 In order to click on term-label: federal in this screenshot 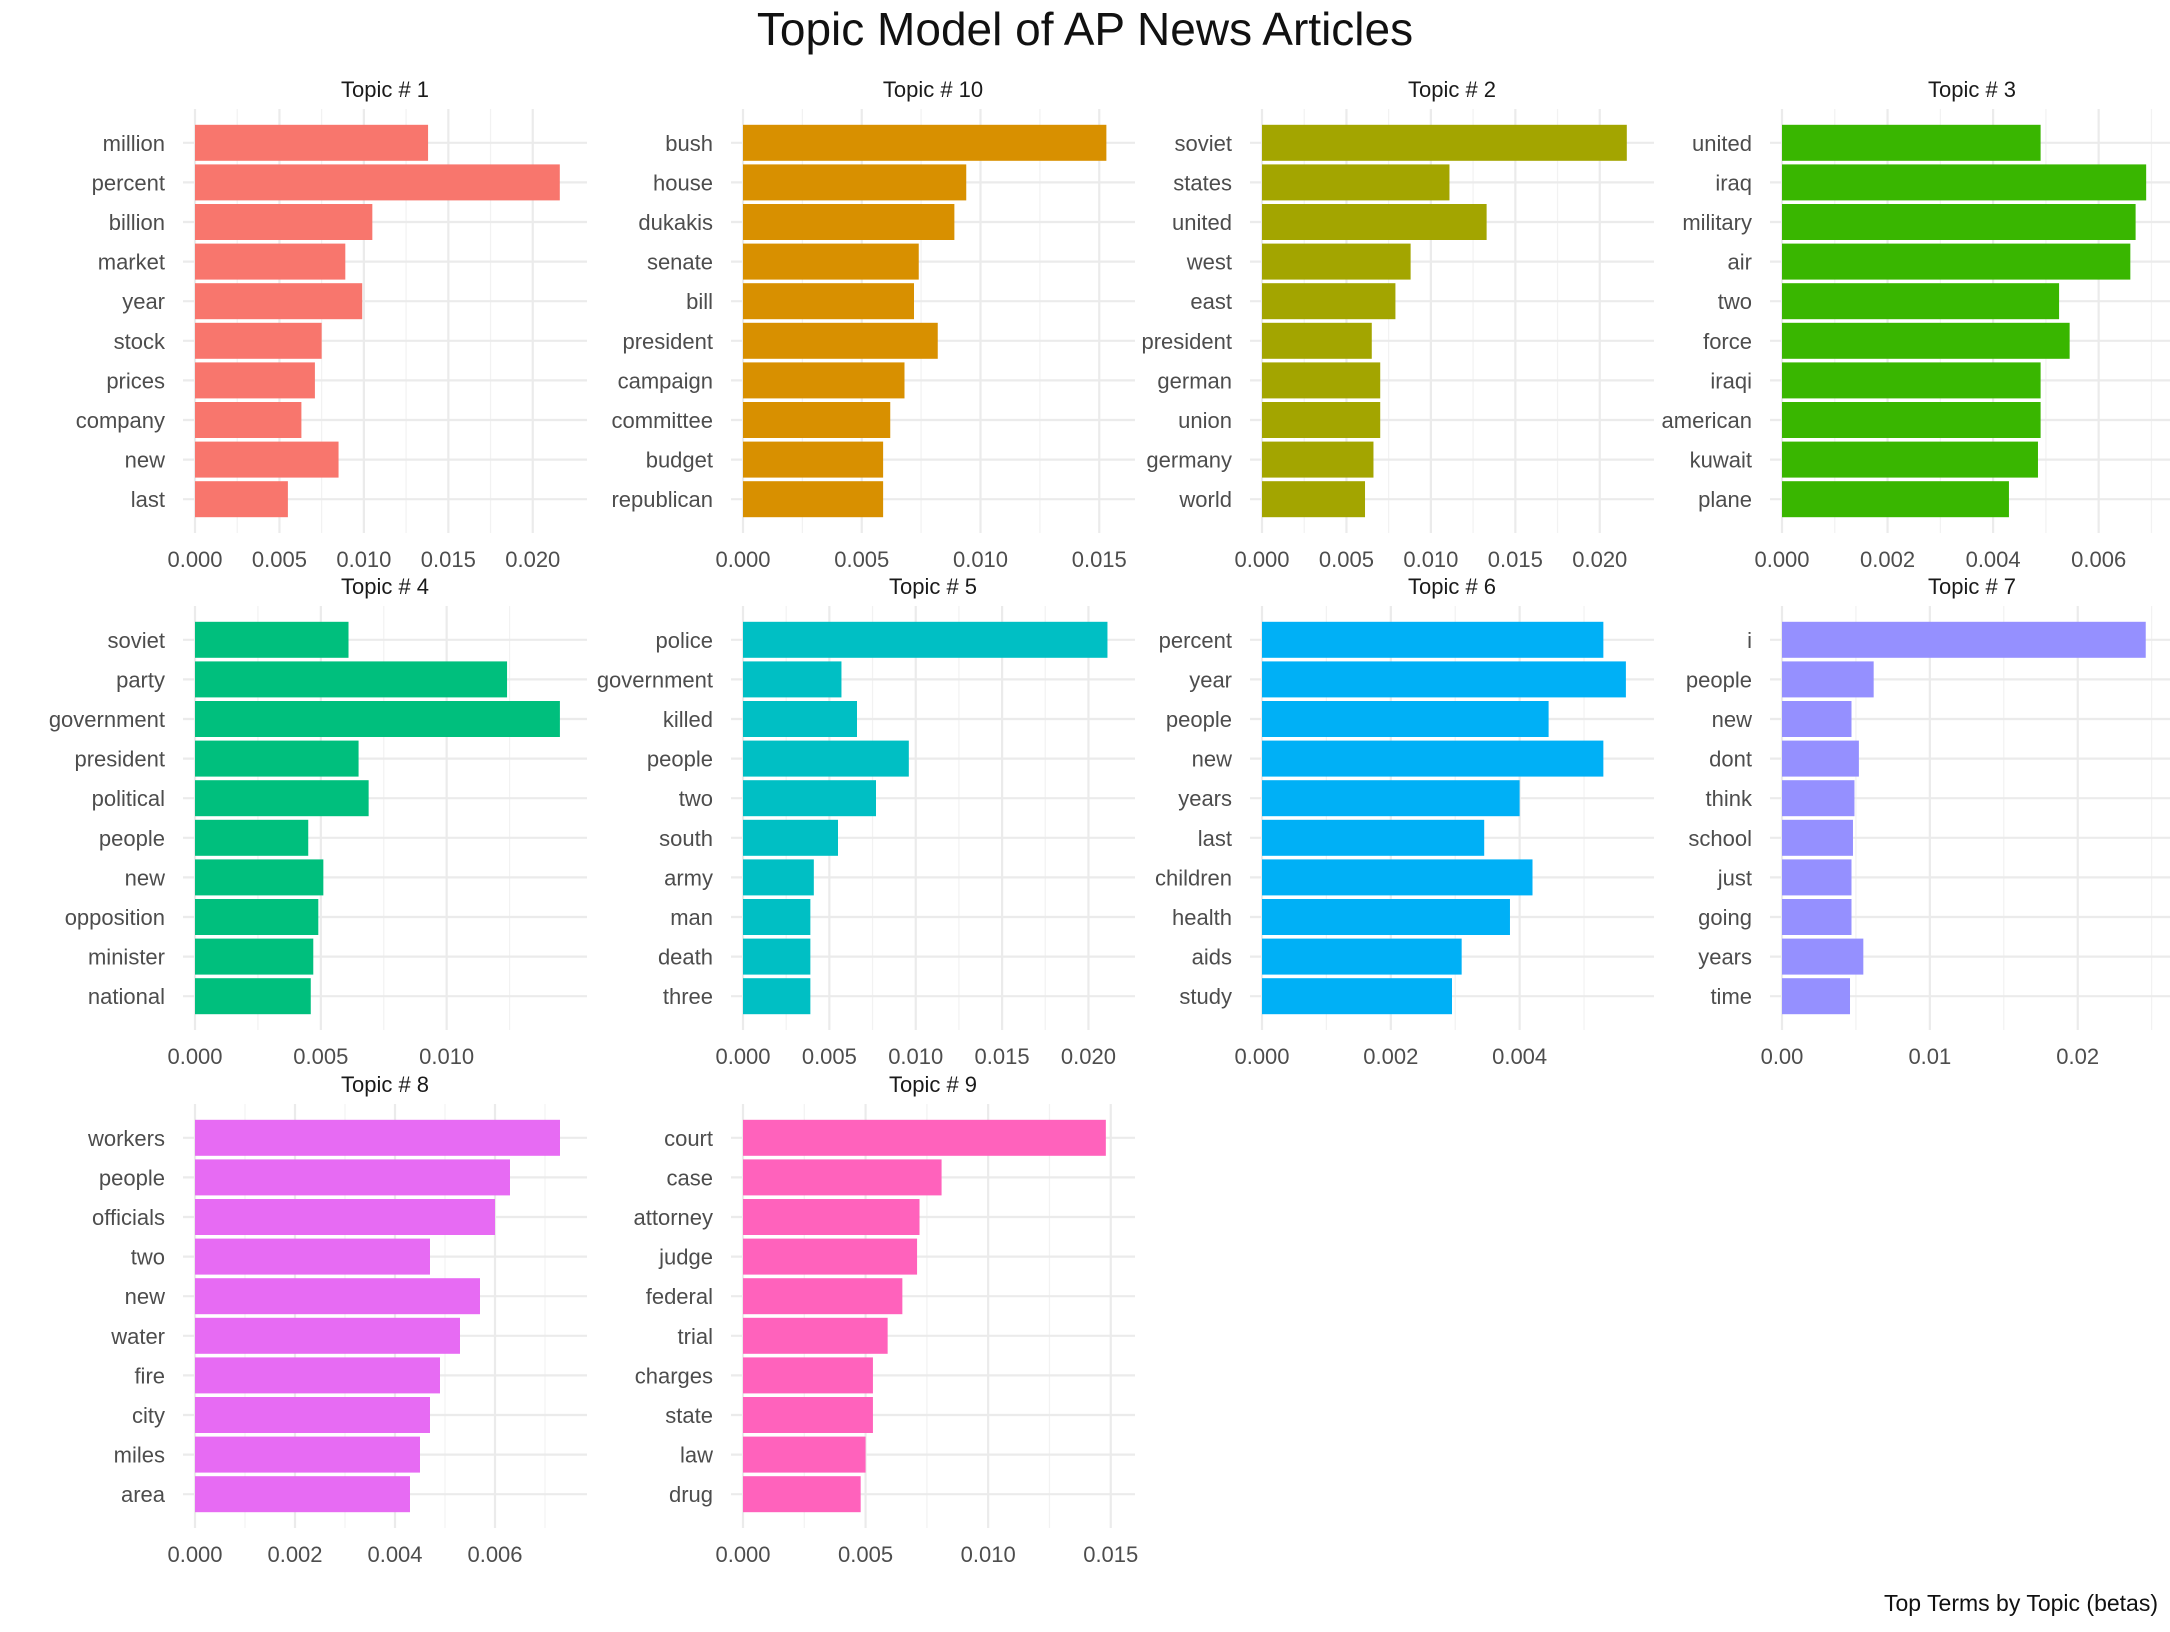, I will do `click(679, 1296)`.